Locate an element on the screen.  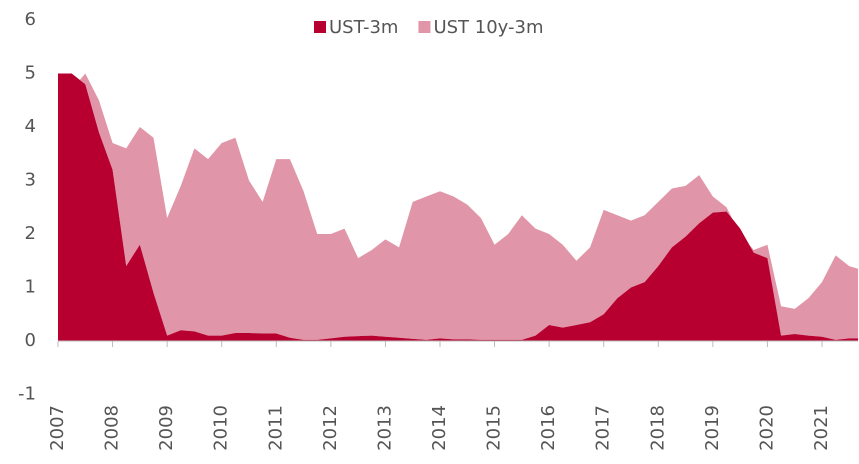
x-tick-label: 2018 is located at coordinates (657, 428).